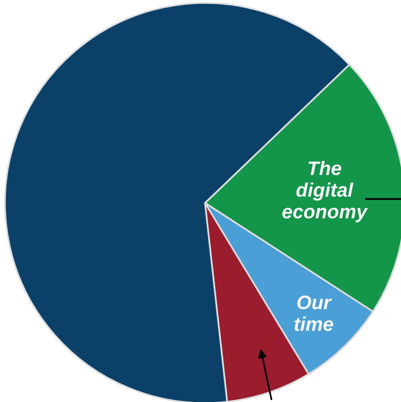 The height and width of the screenshot is (402, 401). I want to click on slice-label: Our time, so click(314, 313).